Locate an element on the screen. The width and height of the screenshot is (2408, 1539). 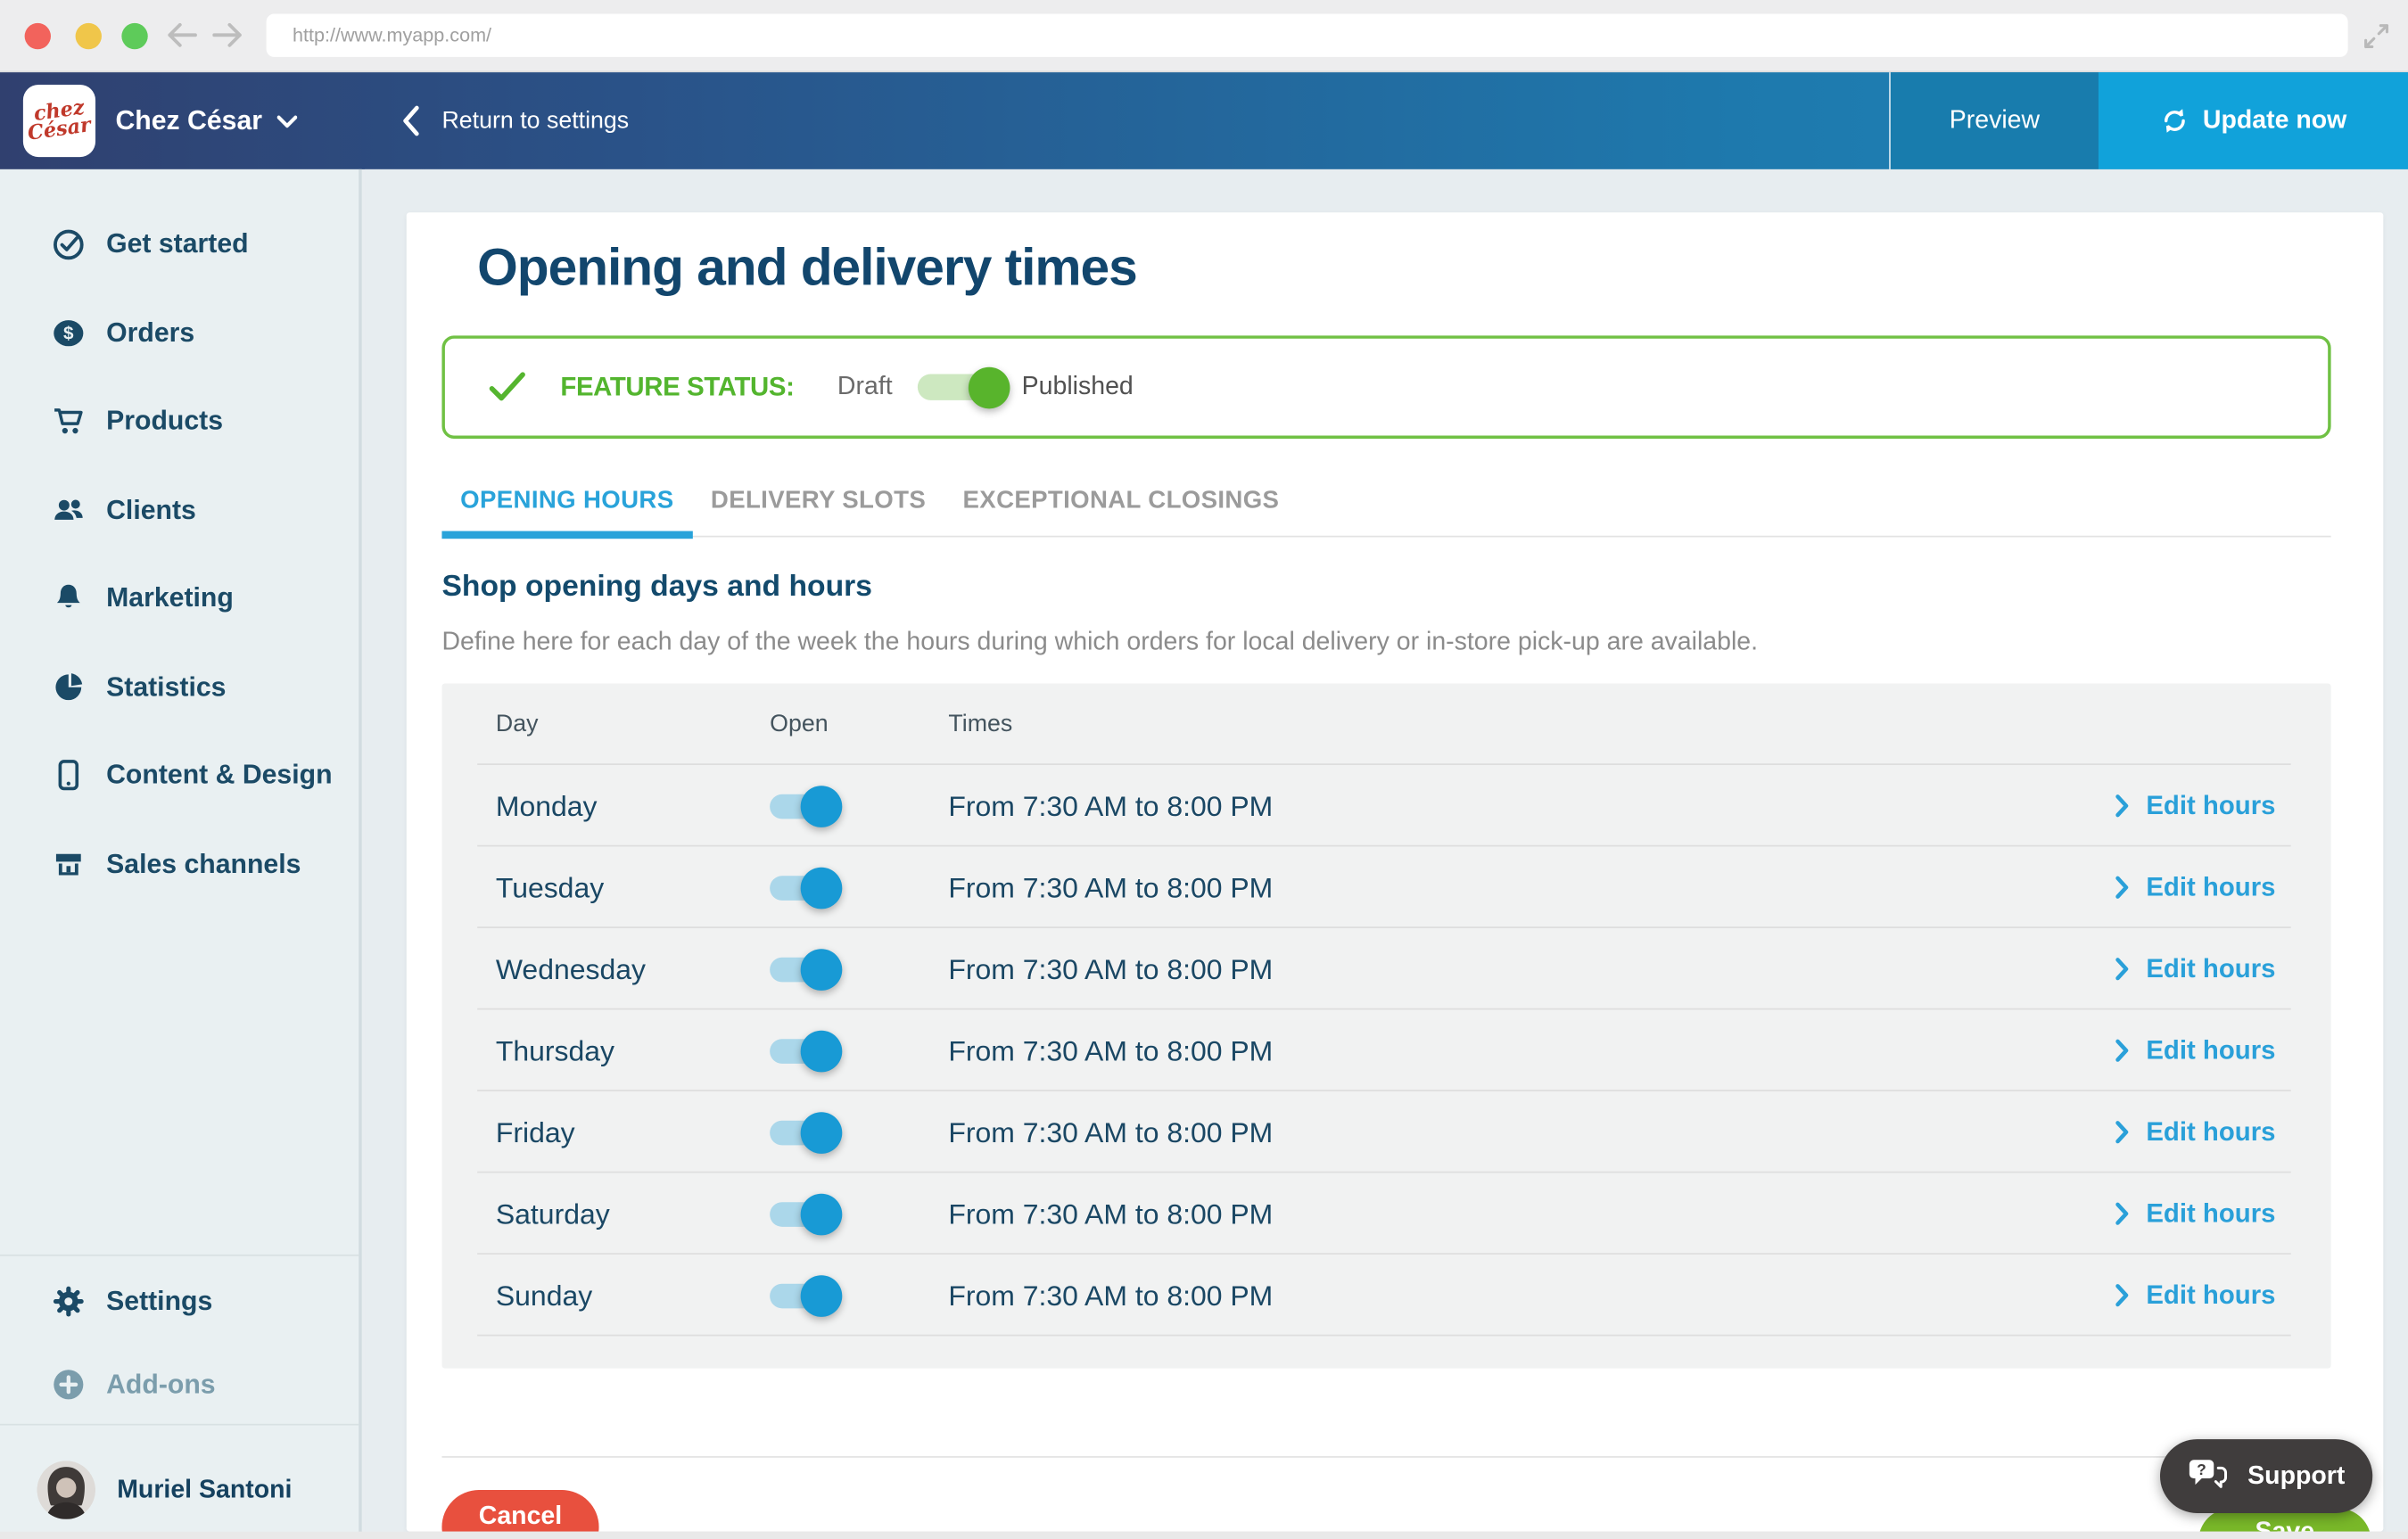
tab-delivery-slots: DELIVERY SLOTS is located at coordinates (818, 501).